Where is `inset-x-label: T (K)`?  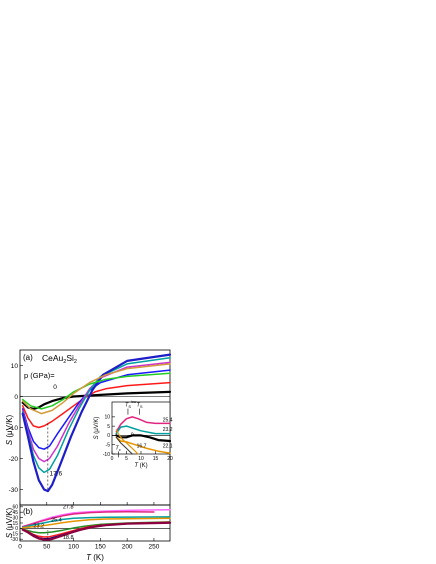 inset-x-label: T (K) is located at coordinates (140, 466).